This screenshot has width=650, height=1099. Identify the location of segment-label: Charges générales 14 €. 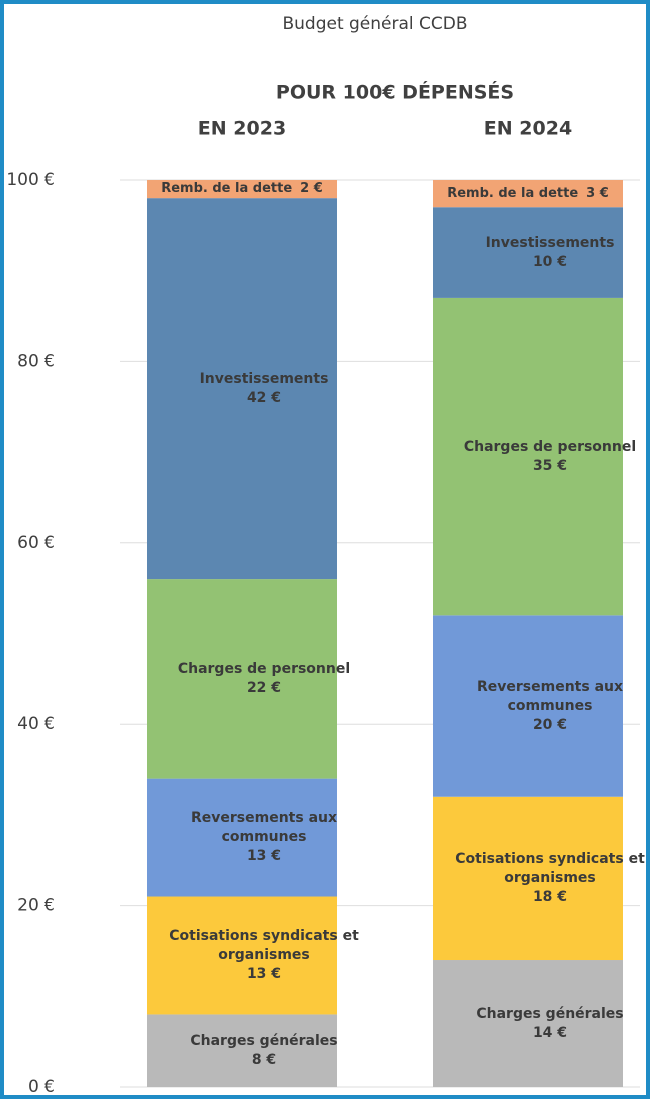
(549, 1023).